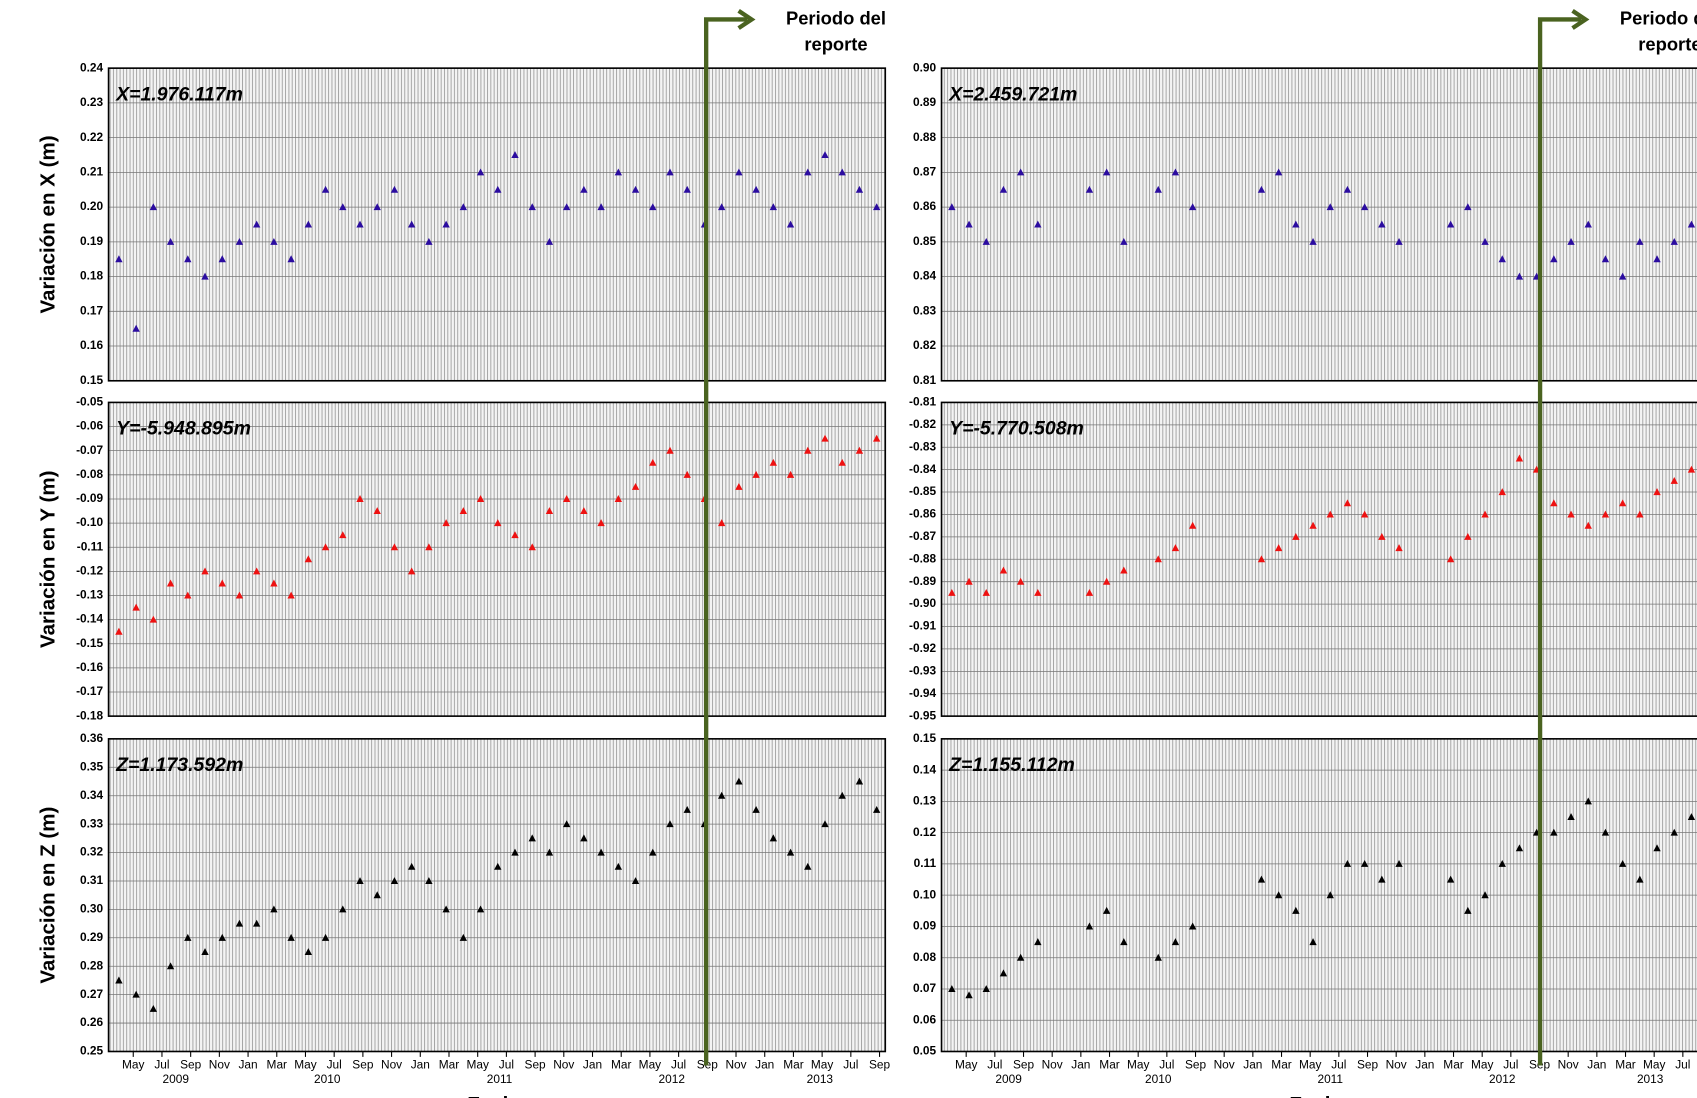  Describe the element at coordinates (1667, 43) in the screenshot. I see `marker-label: reporte` at that location.